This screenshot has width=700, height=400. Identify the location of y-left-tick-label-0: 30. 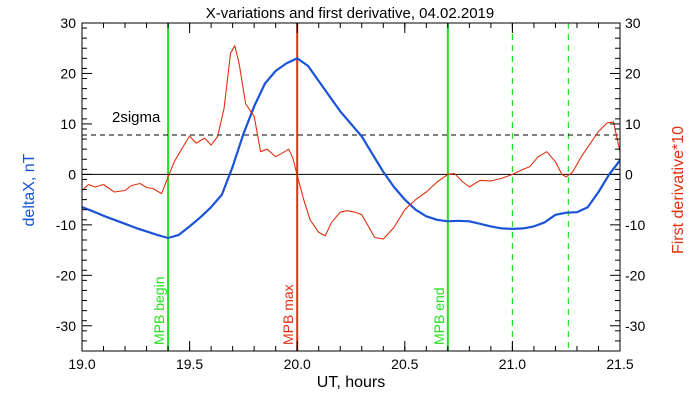
(68, 23).